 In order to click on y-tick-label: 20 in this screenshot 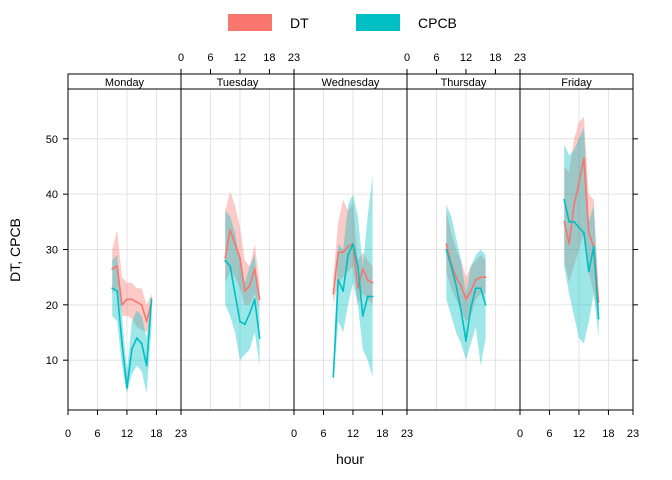, I will do `click(52, 306)`.